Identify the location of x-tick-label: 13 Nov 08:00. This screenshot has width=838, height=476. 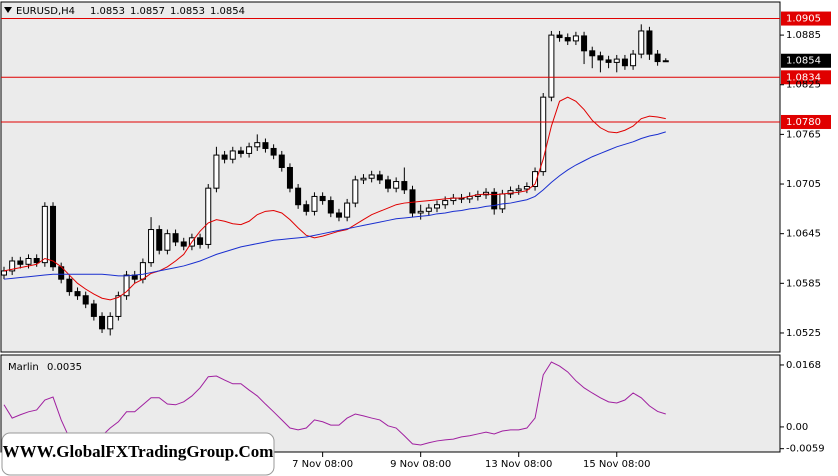
(518, 464).